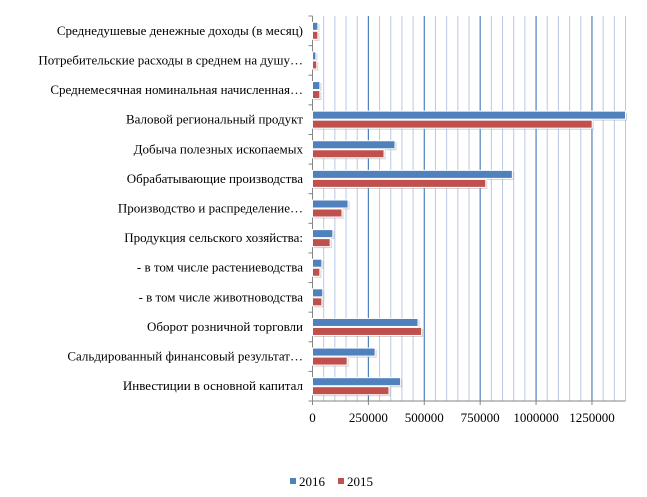  I want to click on x-tick-label: 750000, so click(480, 417).